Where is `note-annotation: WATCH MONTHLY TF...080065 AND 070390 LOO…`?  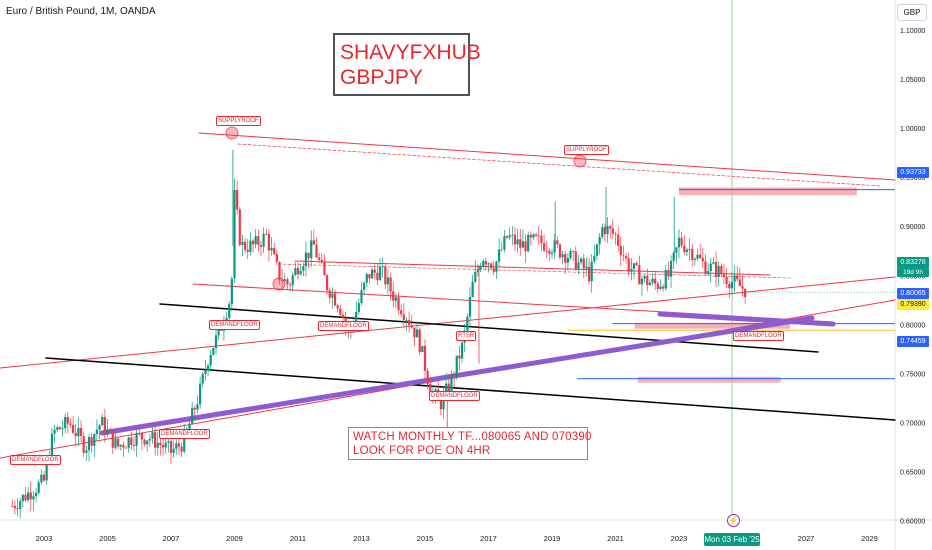
note-annotation: WATCH MONTHLY TF...080065 AND 070390 LOO… is located at coordinates (470, 443).